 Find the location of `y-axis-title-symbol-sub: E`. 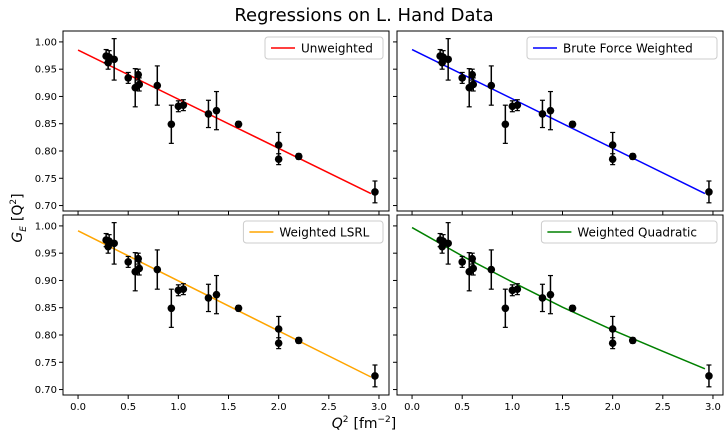

y-axis-title-symbol-sub: E is located at coordinates (24, 229).